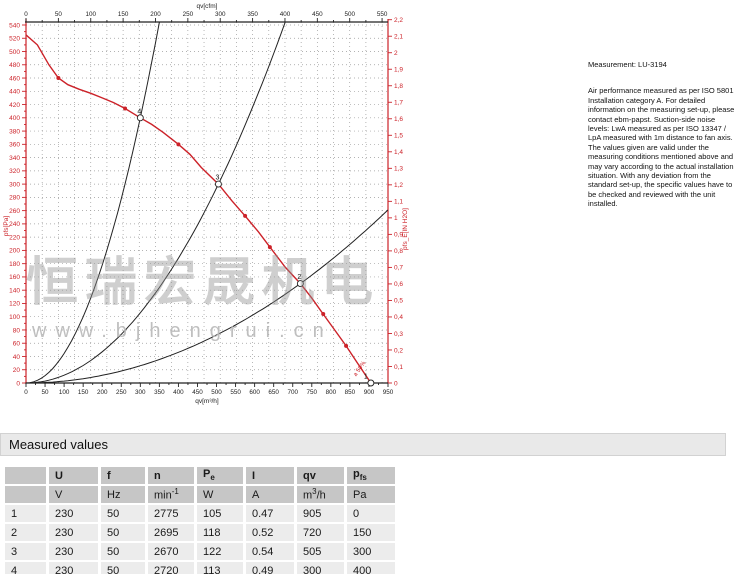  I want to click on svg-text: 400, so click(14, 118).